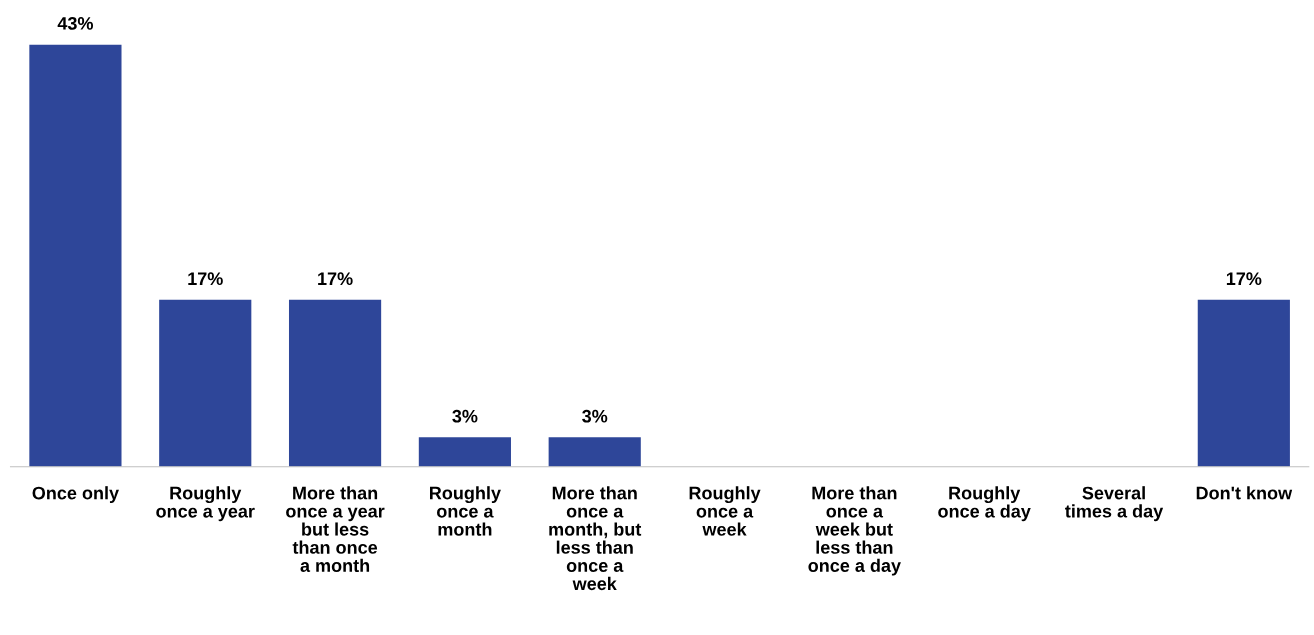 This screenshot has height=635, width=1314. What do you see at coordinates (1244, 493) in the screenshot?
I see `x-tick-label: Don't know` at bounding box center [1244, 493].